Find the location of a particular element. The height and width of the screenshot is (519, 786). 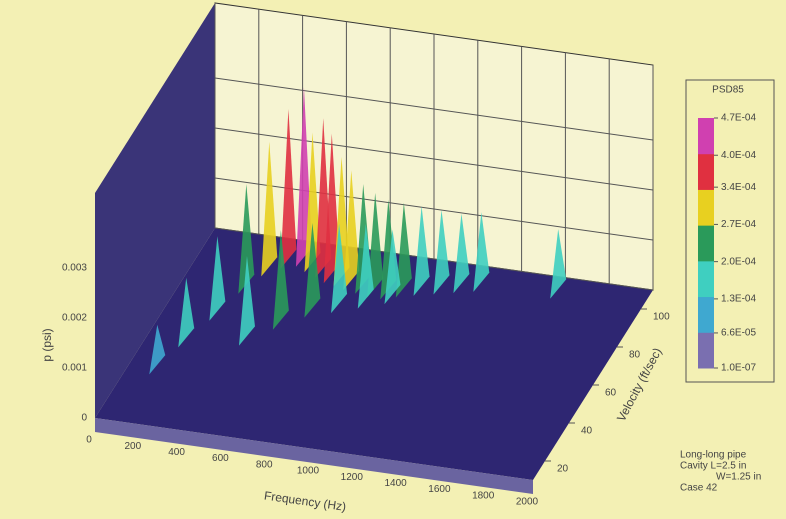

depth-tick-label: 100 is located at coordinates (661, 317).